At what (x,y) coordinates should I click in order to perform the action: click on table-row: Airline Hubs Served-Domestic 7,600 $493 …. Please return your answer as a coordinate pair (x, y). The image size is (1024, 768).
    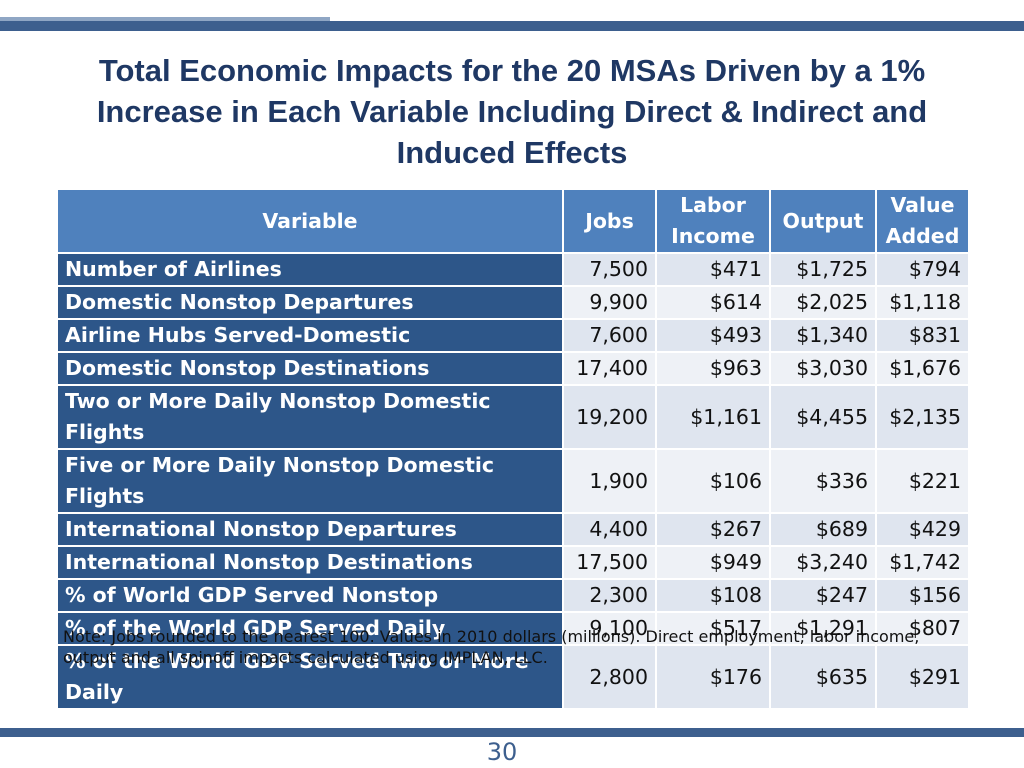
    Looking at the image, I should click on (513, 335).